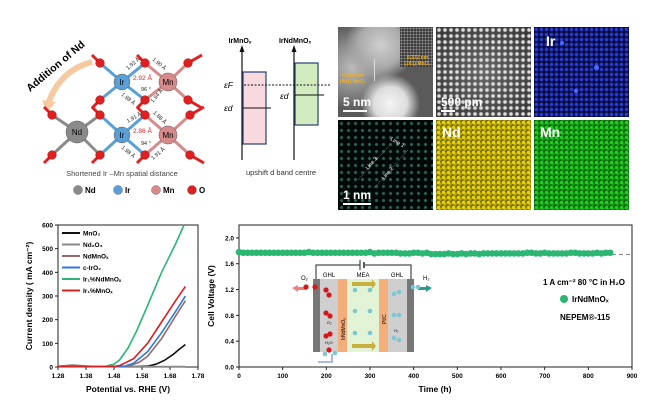 This screenshot has width=663, height=419. I want to click on h2-label: H₂, so click(426, 279).